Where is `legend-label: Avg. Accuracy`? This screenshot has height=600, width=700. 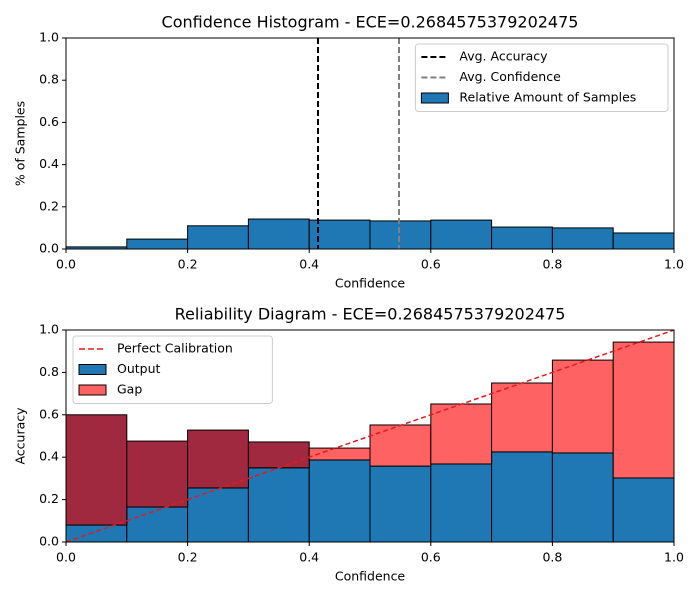 legend-label: Avg. Accuracy is located at coordinates (503, 56).